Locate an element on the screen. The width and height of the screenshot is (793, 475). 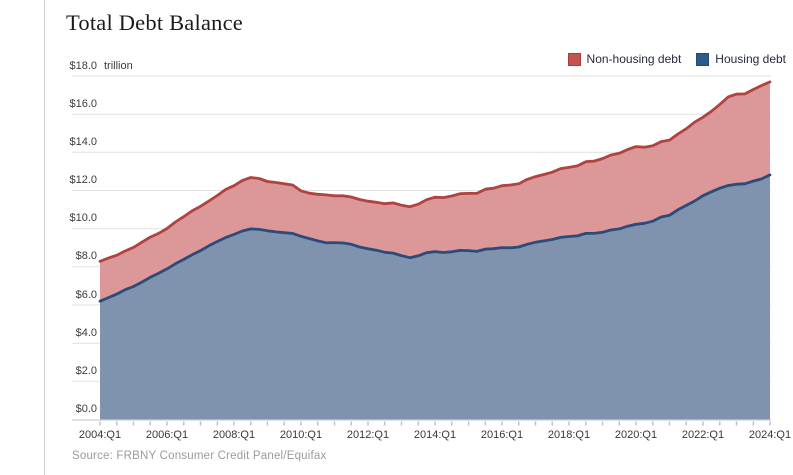
y-tick-label: $18.0 is located at coordinates (83, 65).